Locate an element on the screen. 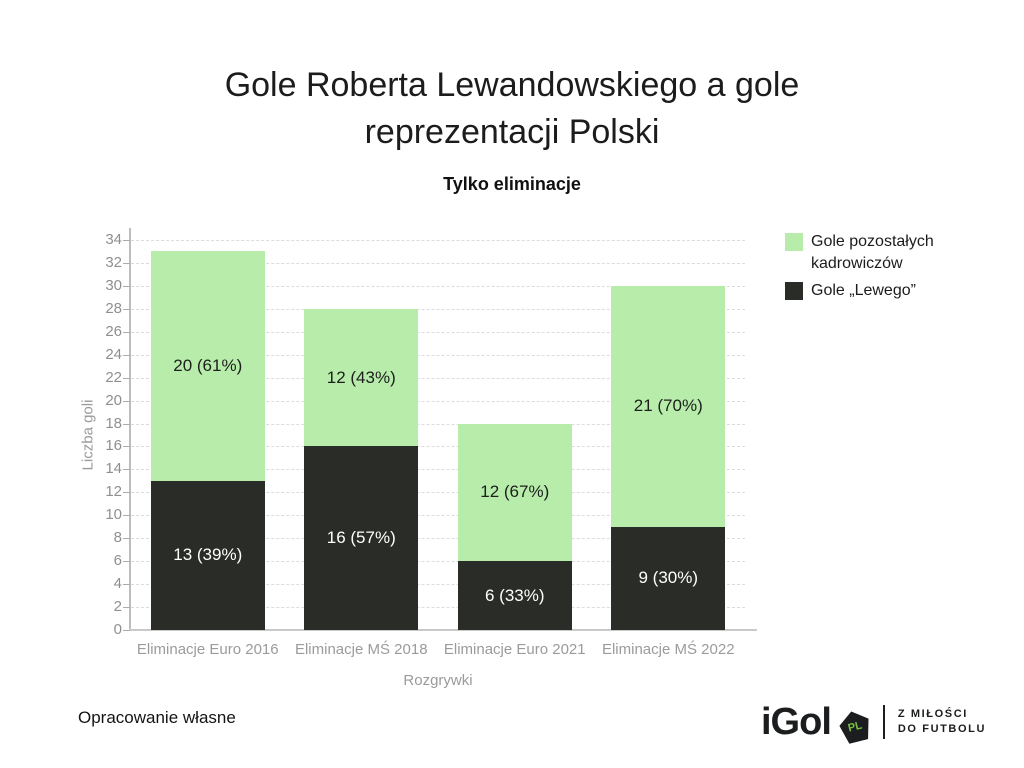 This screenshot has height=768, width=1024. legend-label-others: Gole pozostałych kadrowiczów is located at coordinates (872, 252).